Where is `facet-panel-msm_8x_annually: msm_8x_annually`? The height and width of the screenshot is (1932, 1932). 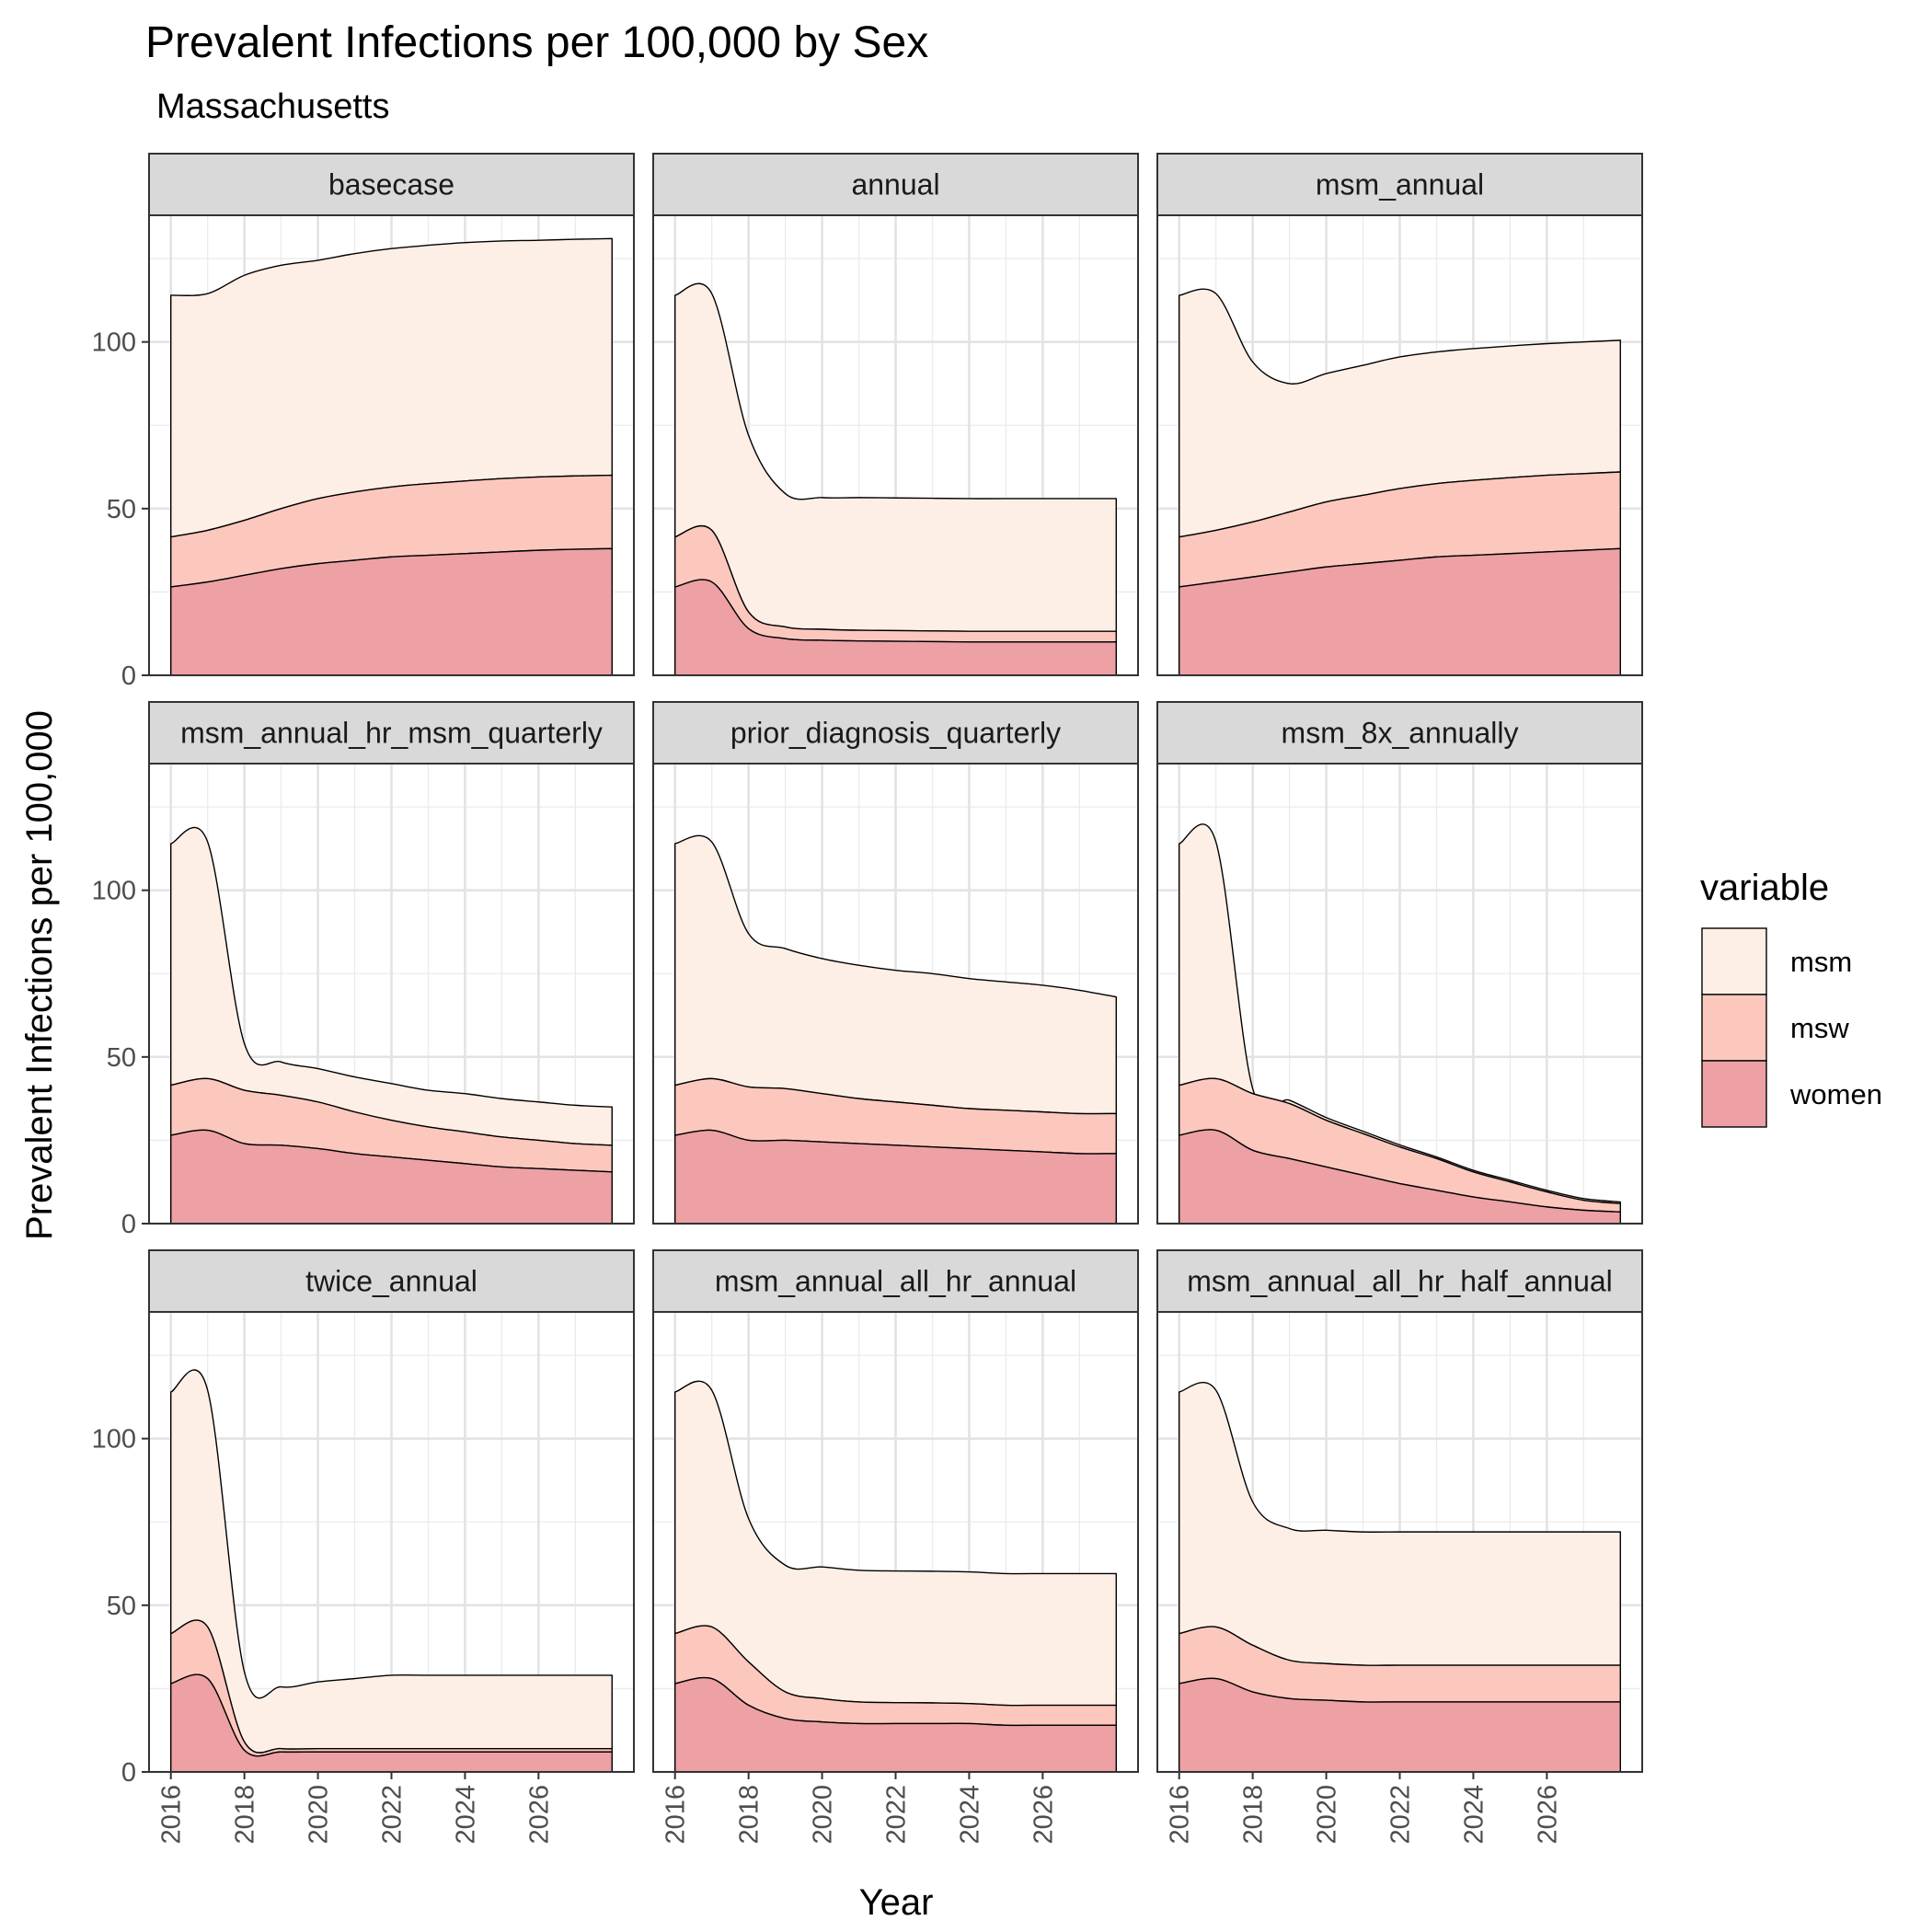
facet-panel-msm_8x_annually: msm_8x_annually is located at coordinates (1399, 963).